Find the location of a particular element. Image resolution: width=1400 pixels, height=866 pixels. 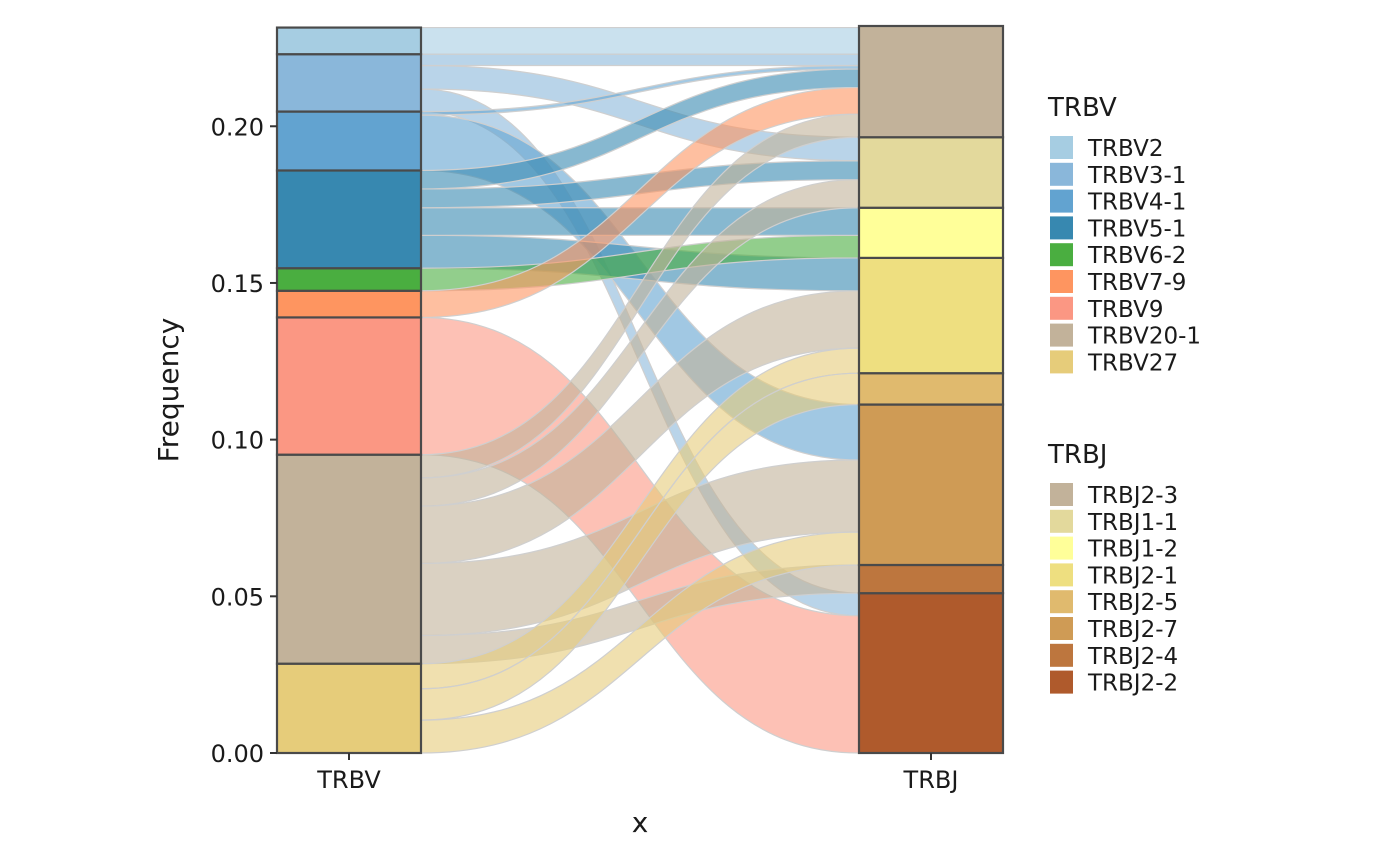

legend-label: TRBJ1-1 is located at coordinates (1132, 523).